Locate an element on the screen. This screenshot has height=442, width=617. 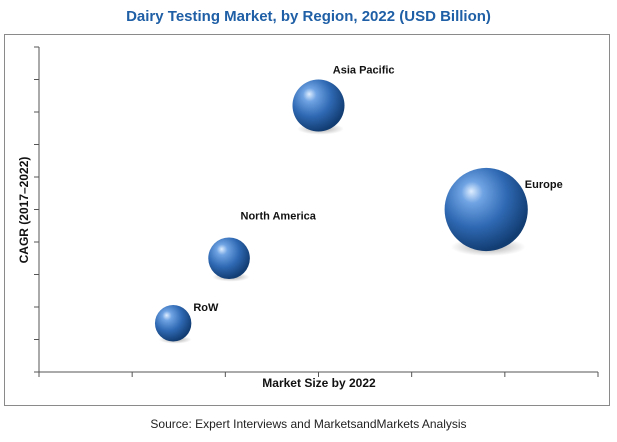
bubble-row: RoW is located at coordinates (186, 323).